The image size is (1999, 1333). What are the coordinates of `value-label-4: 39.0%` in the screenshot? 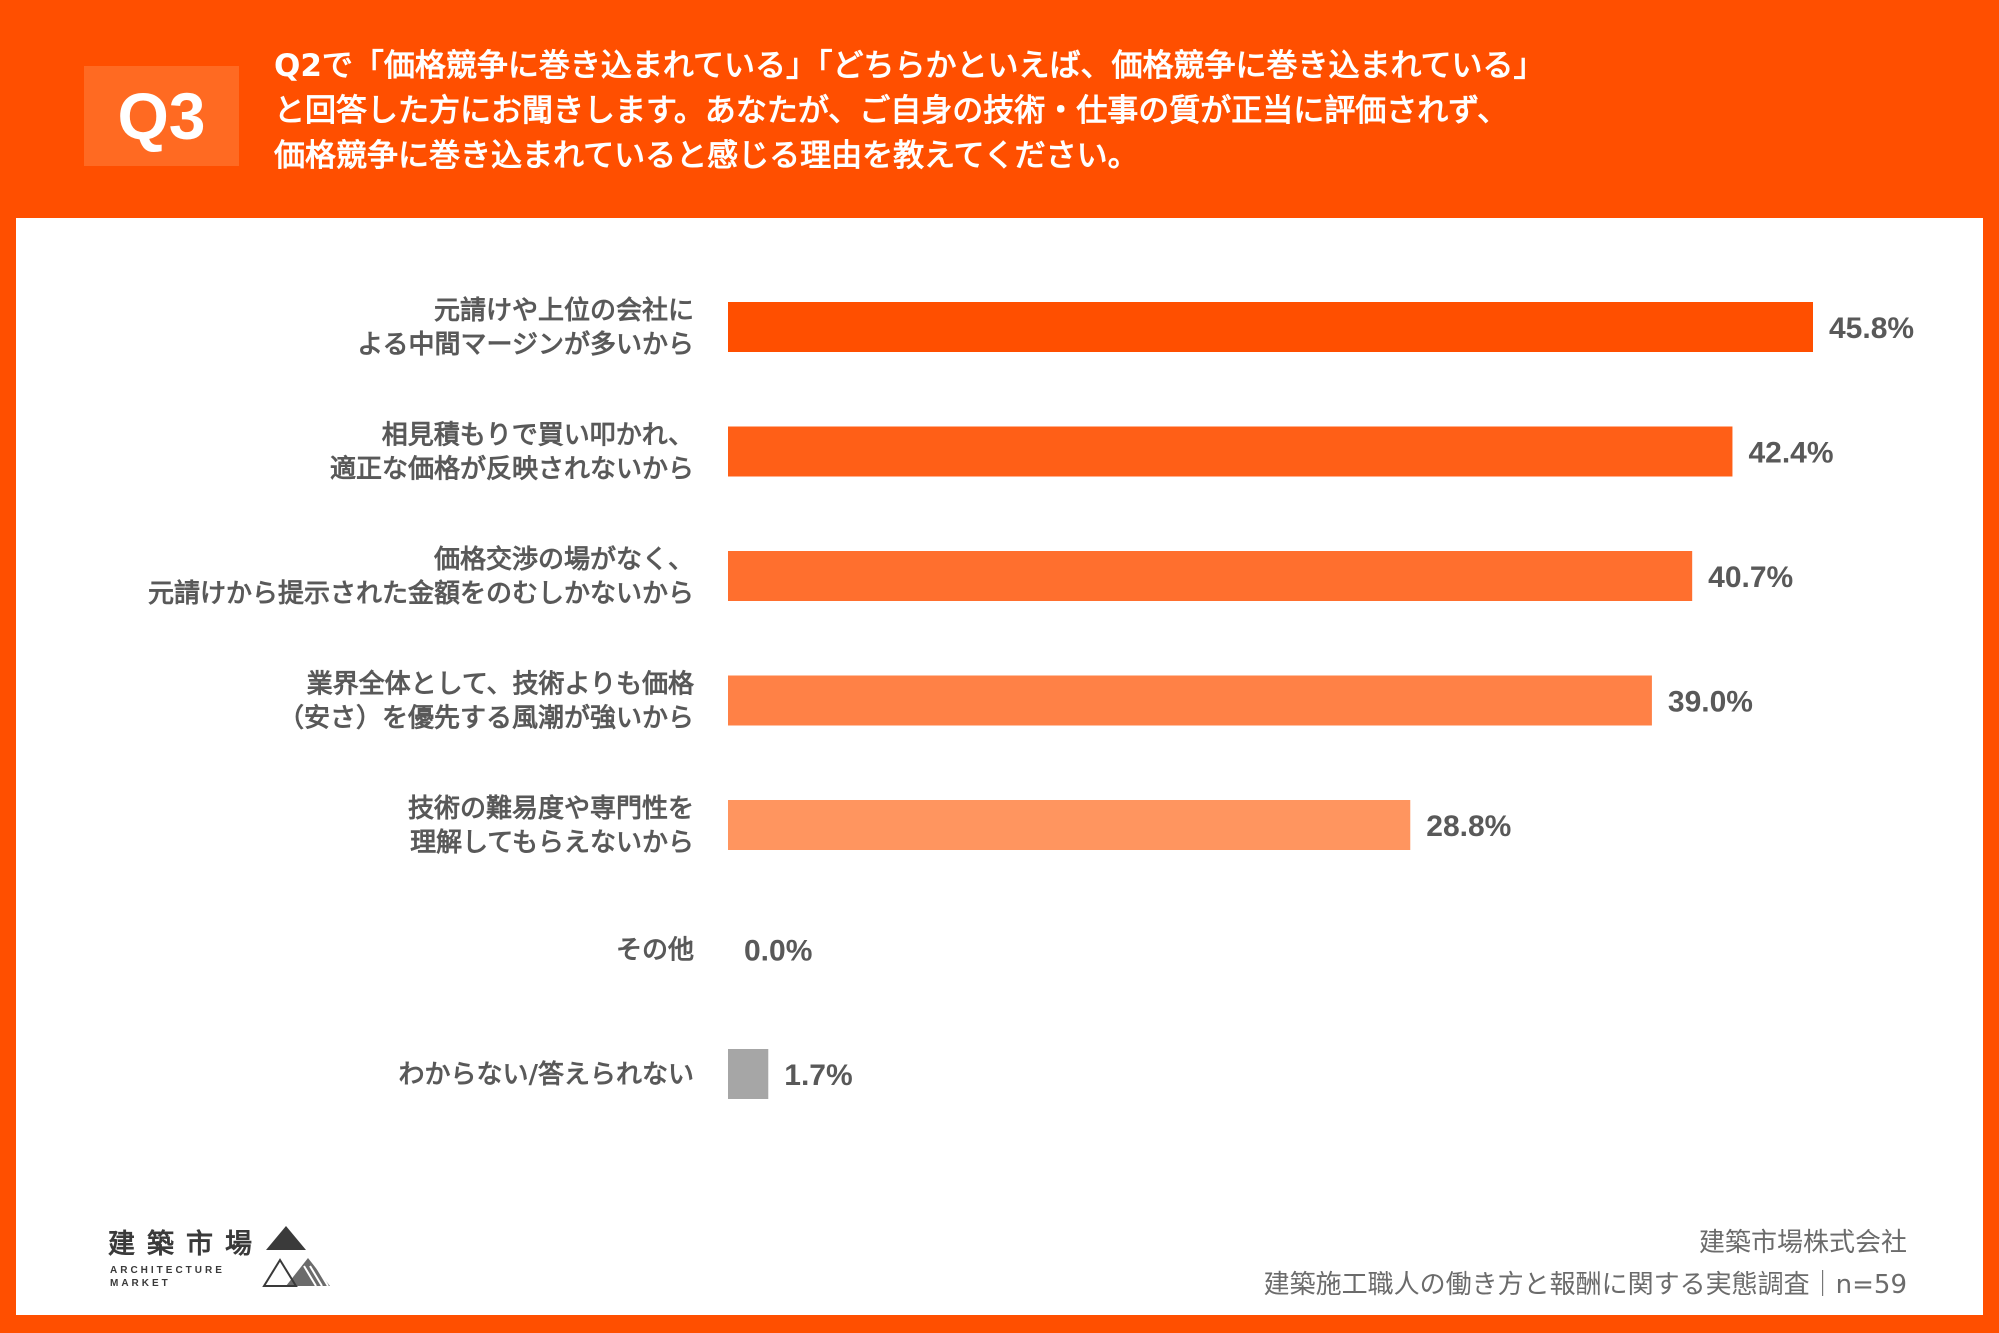 It's located at (1710, 702).